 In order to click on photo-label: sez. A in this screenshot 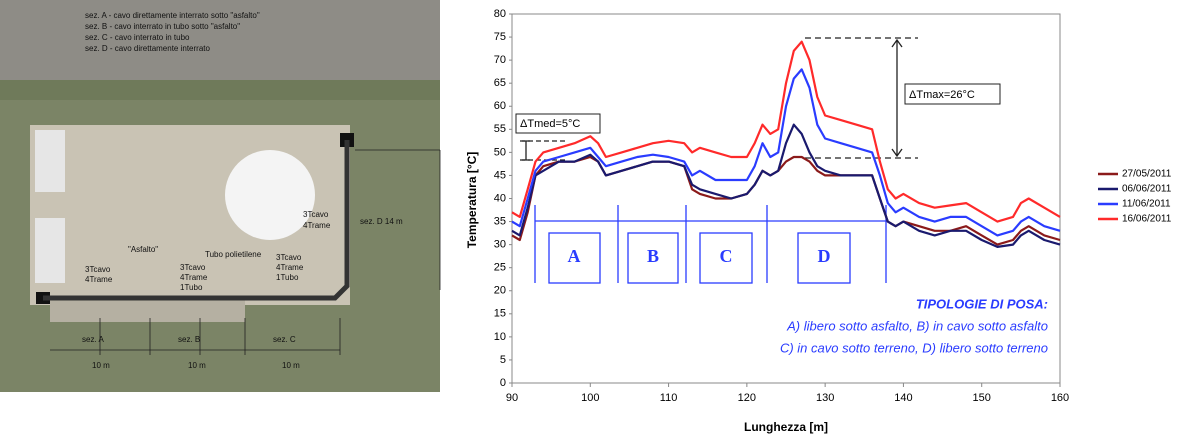, I will do `click(93, 339)`.